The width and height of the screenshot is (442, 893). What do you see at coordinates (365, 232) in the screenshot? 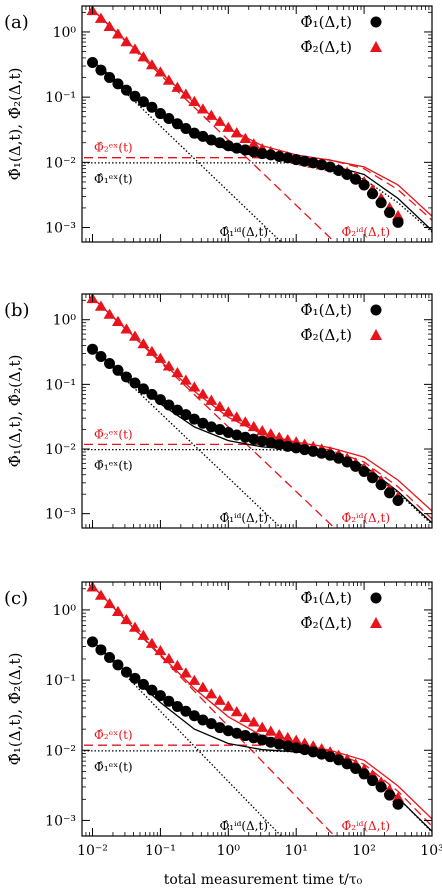
I see `phi2-id-label: Φ̂₂ⁱᵈ(Δ,t)` at bounding box center [365, 232].